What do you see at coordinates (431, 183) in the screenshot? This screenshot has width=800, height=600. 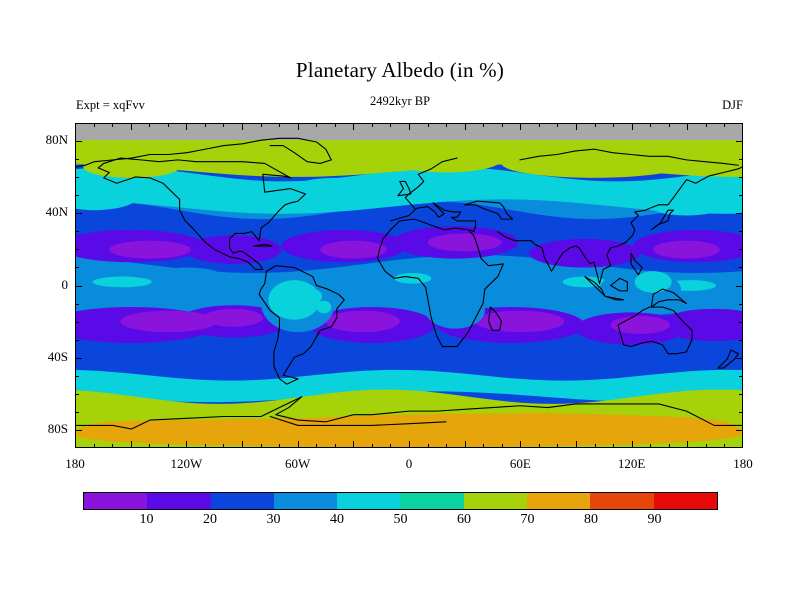 I see `coastline-scandinavia` at bounding box center [431, 183].